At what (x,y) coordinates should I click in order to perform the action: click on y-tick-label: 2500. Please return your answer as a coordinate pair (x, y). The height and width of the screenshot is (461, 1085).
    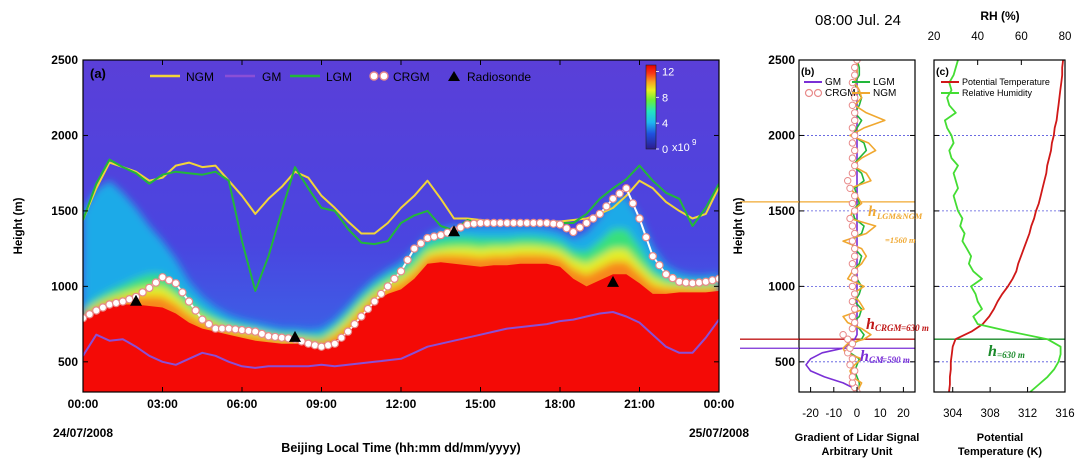
    Looking at the image, I should click on (781, 60).